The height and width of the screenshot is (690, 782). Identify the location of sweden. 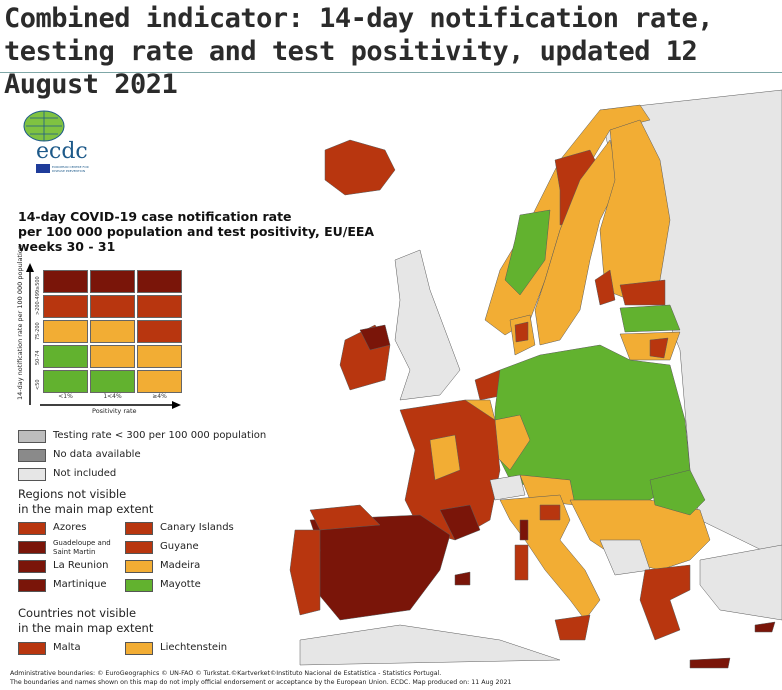
(577, 242).